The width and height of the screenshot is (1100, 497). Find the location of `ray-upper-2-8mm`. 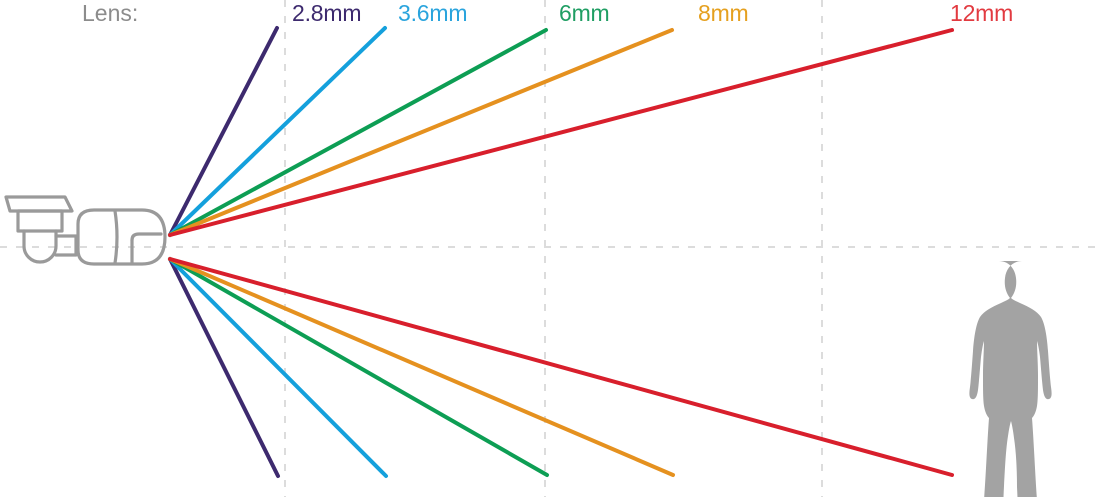

ray-upper-2-8mm is located at coordinates (223, 131).